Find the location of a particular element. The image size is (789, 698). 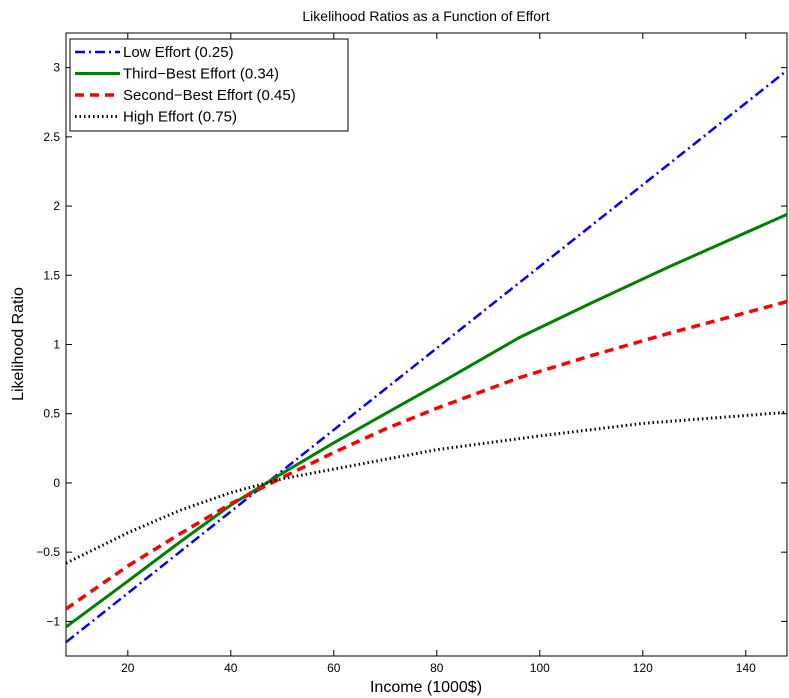

legend-label-2: Third−Best Effort (0.34) is located at coordinates (201, 74).